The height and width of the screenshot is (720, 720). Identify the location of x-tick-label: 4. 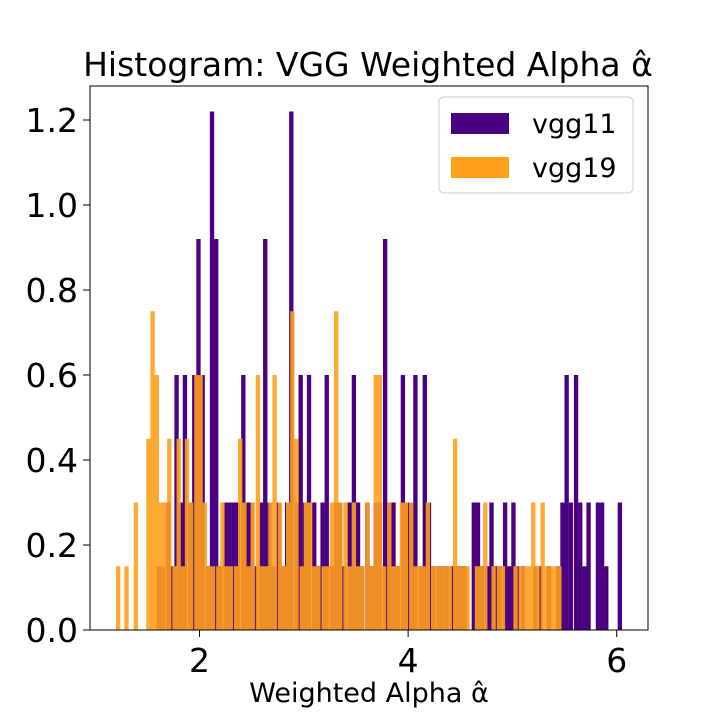
(408, 660).